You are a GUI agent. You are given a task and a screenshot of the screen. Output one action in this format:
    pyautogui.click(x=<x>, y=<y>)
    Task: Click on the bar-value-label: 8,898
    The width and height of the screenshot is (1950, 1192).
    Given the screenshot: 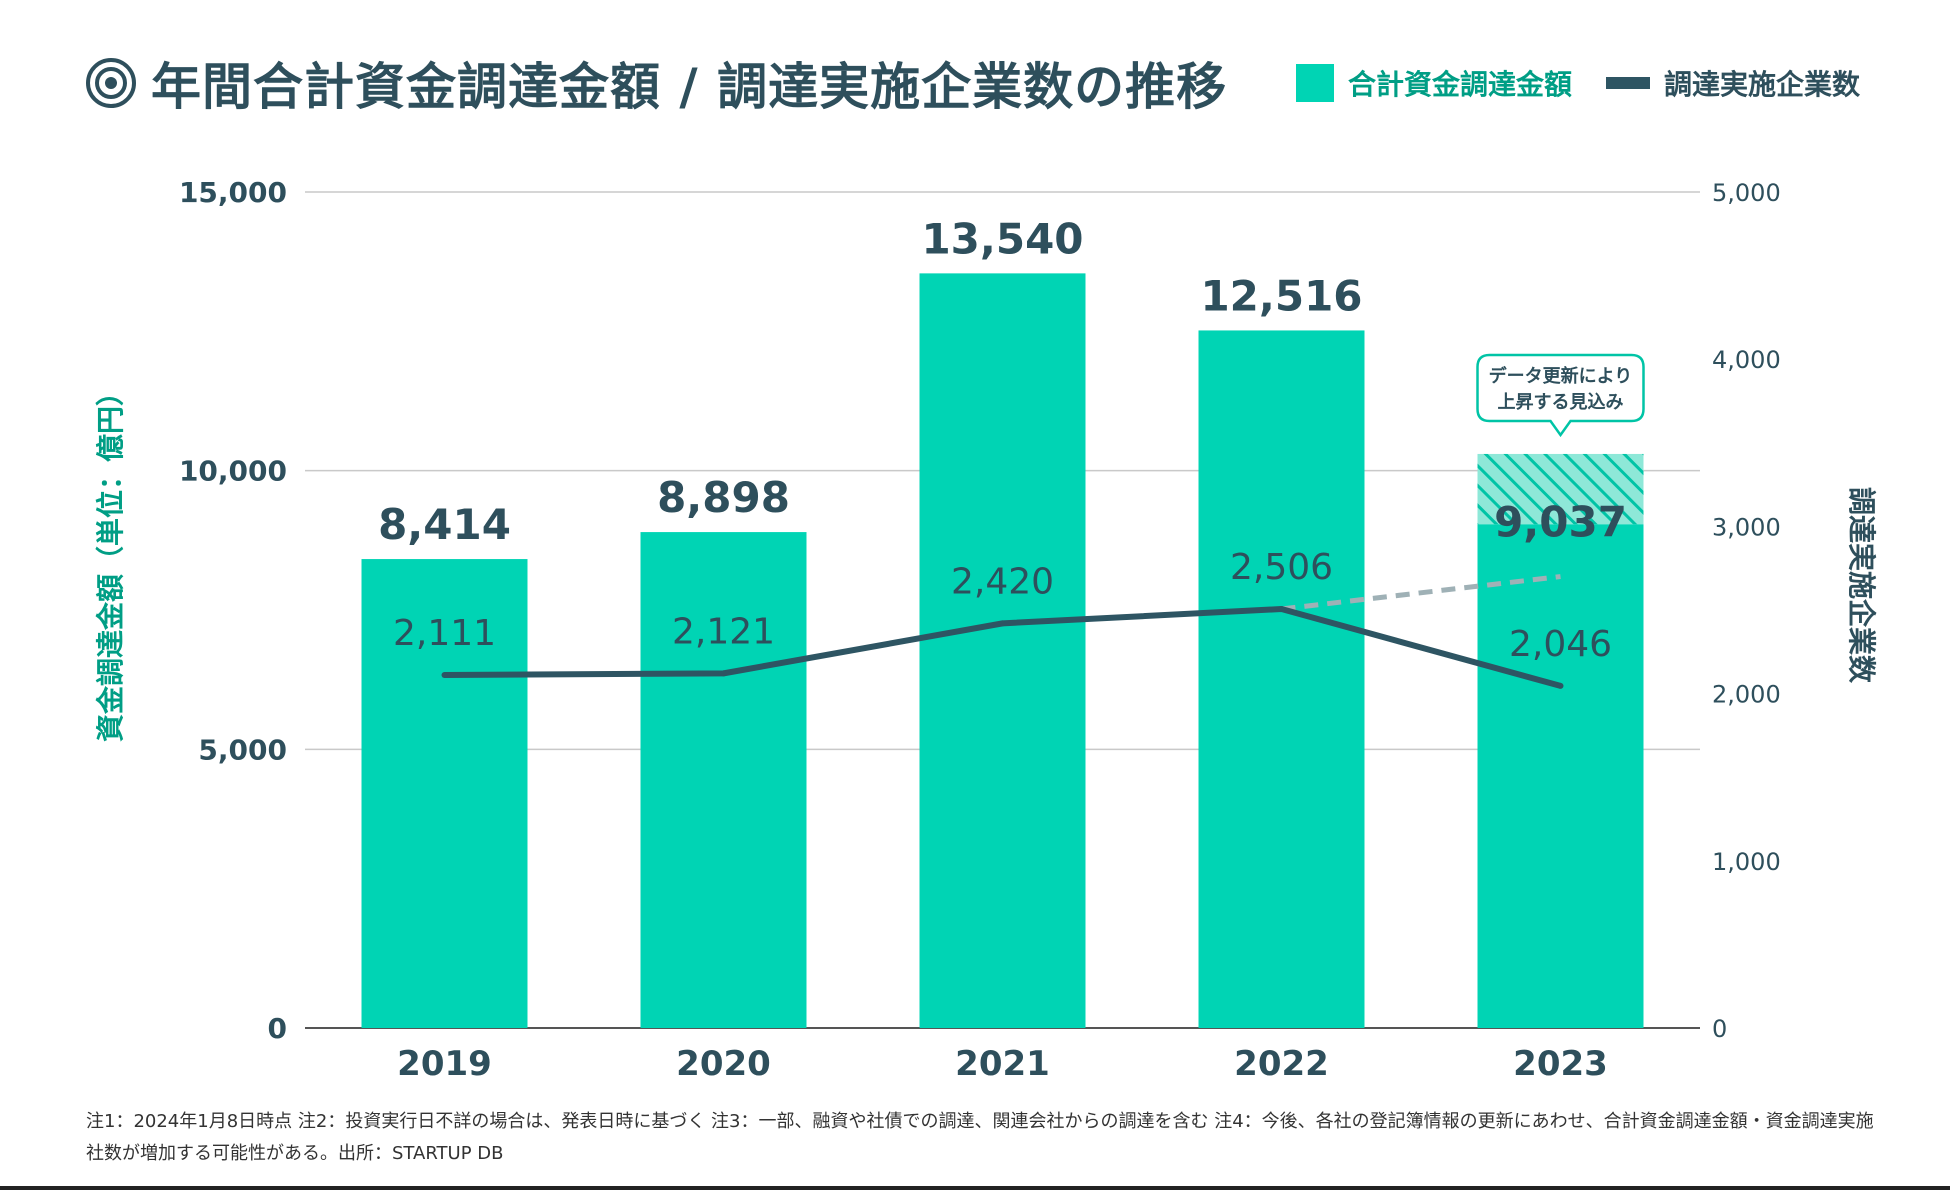 What is the action you would take?
    pyautogui.click(x=723, y=497)
    